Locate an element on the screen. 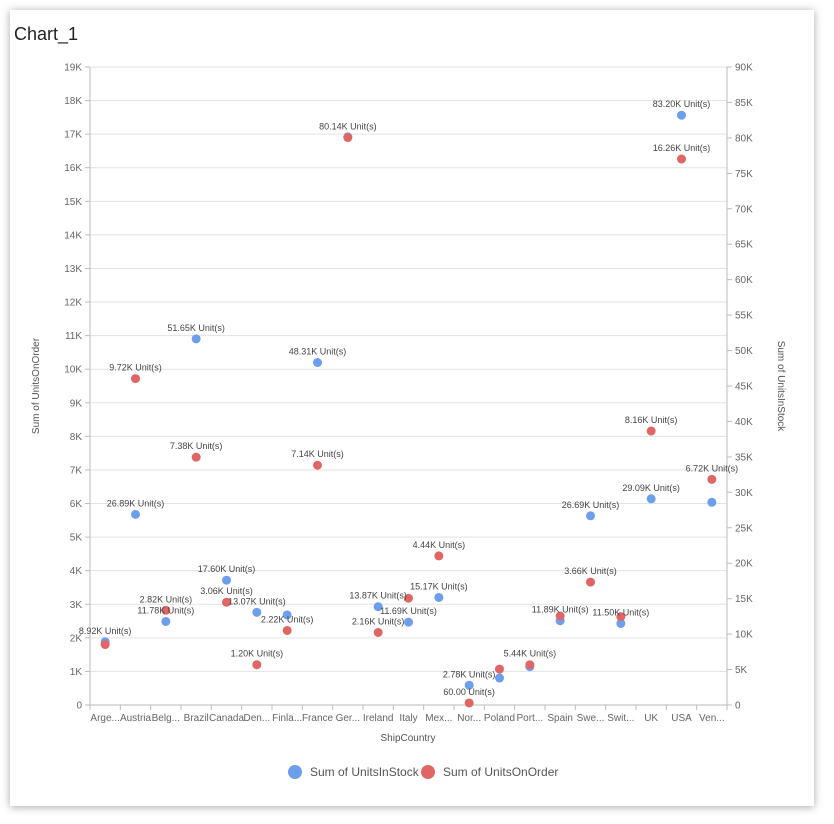 This screenshot has height=824, width=834. y-tick-label: 6K is located at coordinates (76, 504).